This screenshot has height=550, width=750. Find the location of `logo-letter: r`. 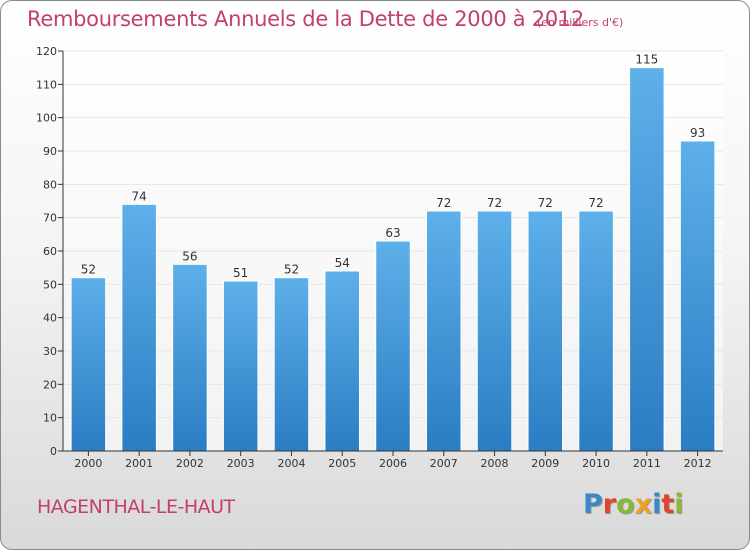

logo-letter: r is located at coordinates (609, 504).